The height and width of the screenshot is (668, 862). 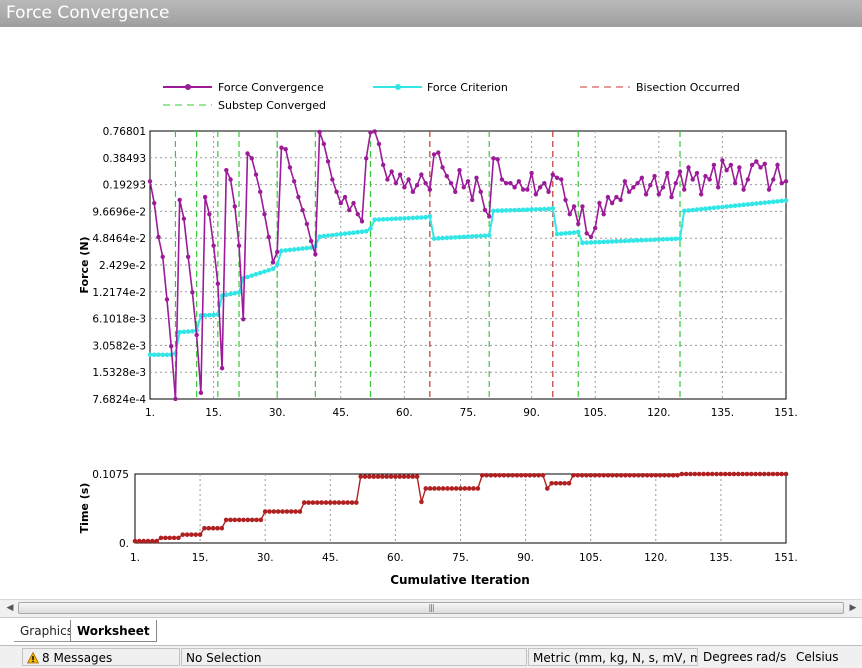 I want to click on time-x-tick-label: 75., so click(x=460, y=558).